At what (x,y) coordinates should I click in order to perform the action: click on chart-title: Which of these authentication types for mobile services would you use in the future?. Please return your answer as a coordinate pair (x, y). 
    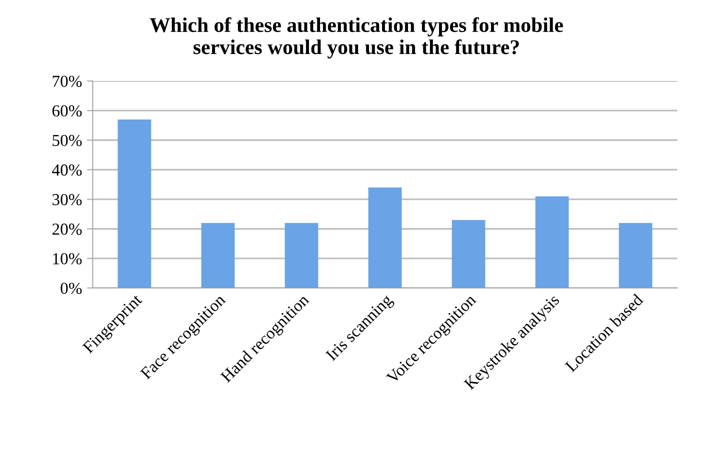
    Looking at the image, I should click on (356, 37).